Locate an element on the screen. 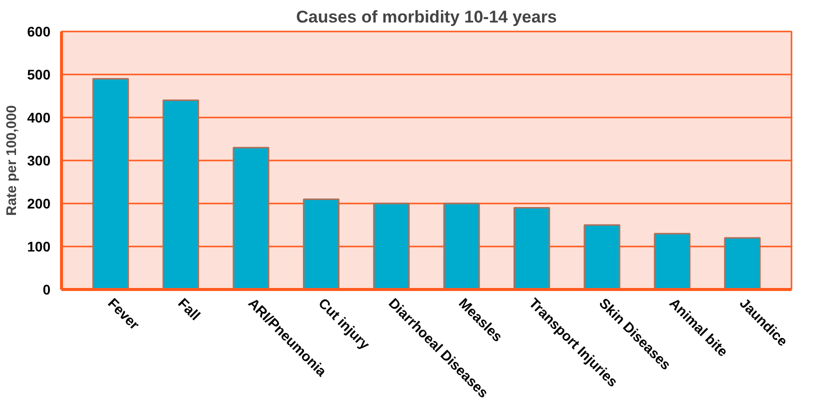  x-tick-label: Fall is located at coordinates (189, 309).